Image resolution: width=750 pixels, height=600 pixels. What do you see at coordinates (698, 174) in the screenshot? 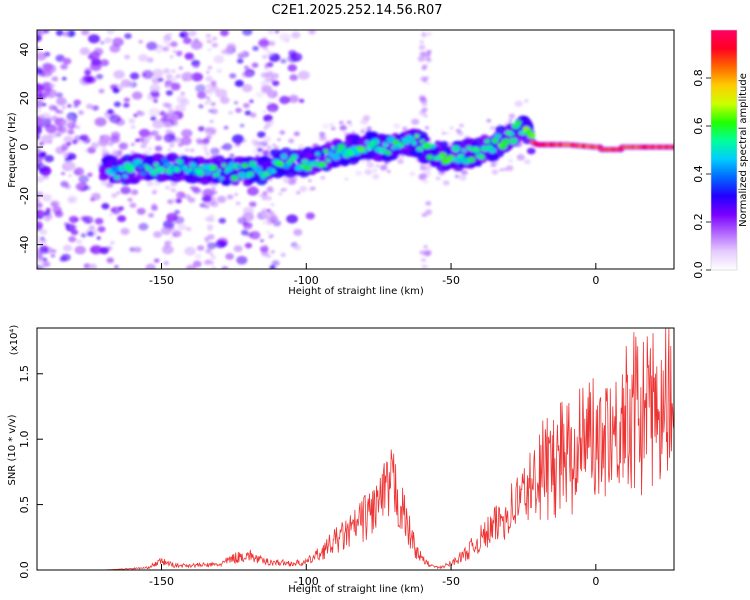
I see `colorbar-tick-label: 0.4` at bounding box center [698, 174].